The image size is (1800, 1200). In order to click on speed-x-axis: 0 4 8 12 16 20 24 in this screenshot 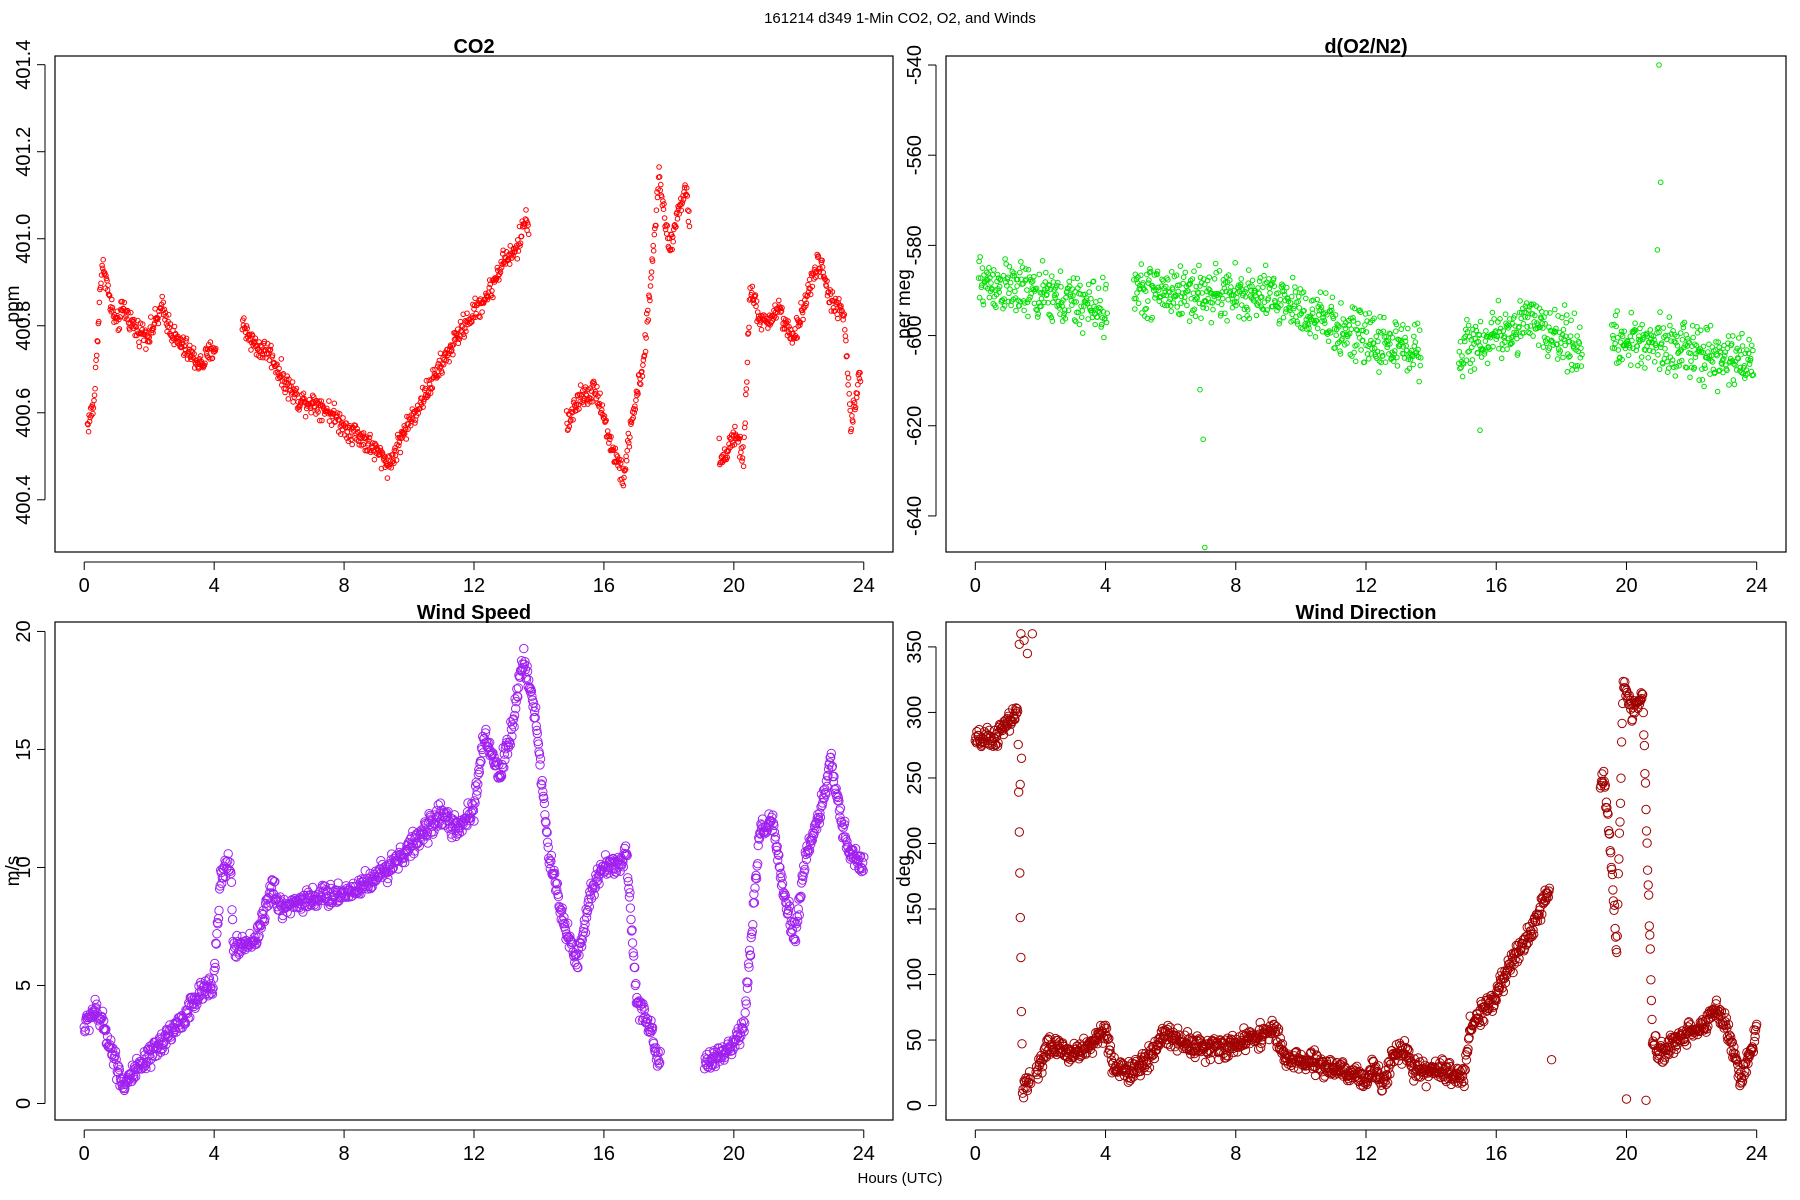, I will do `click(477, 1147)`.